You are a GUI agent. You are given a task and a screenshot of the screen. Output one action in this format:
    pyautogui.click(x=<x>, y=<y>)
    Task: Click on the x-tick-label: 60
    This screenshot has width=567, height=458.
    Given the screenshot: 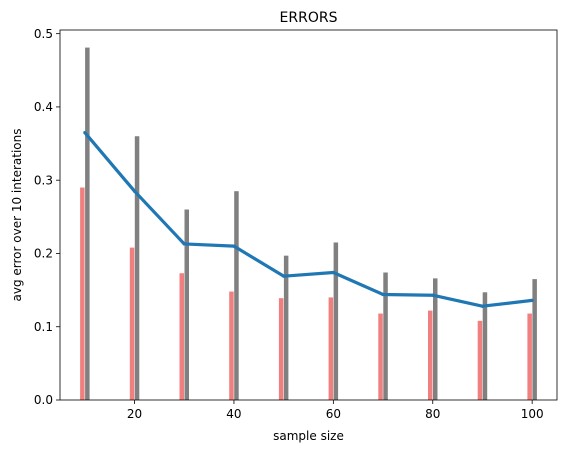 What is the action you would take?
    pyautogui.click(x=333, y=414)
    